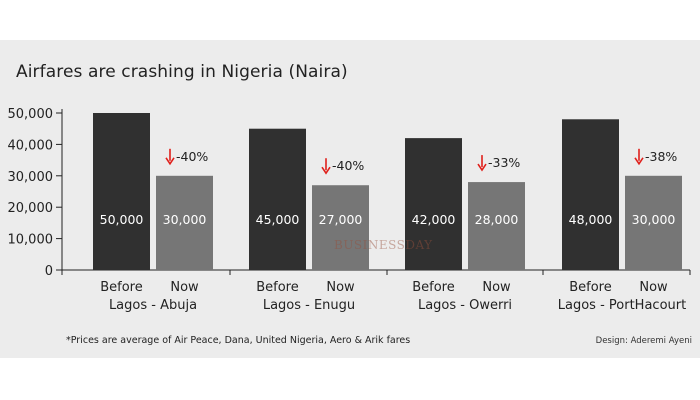  What do you see at coordinates (278, 219) in the screenshot?
I see `bar-value-label: 45,000` at bounding box center [278, 219].